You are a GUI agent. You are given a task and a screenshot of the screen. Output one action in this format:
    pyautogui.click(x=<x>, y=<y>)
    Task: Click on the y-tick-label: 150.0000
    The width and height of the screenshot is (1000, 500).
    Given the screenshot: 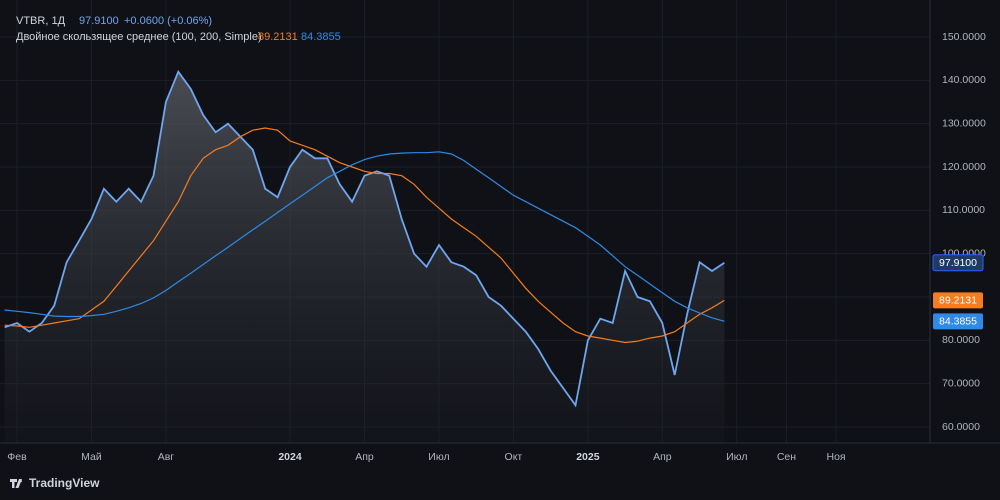 What is the action you would take?
    pyautogui.click(x=964, y=37)
    